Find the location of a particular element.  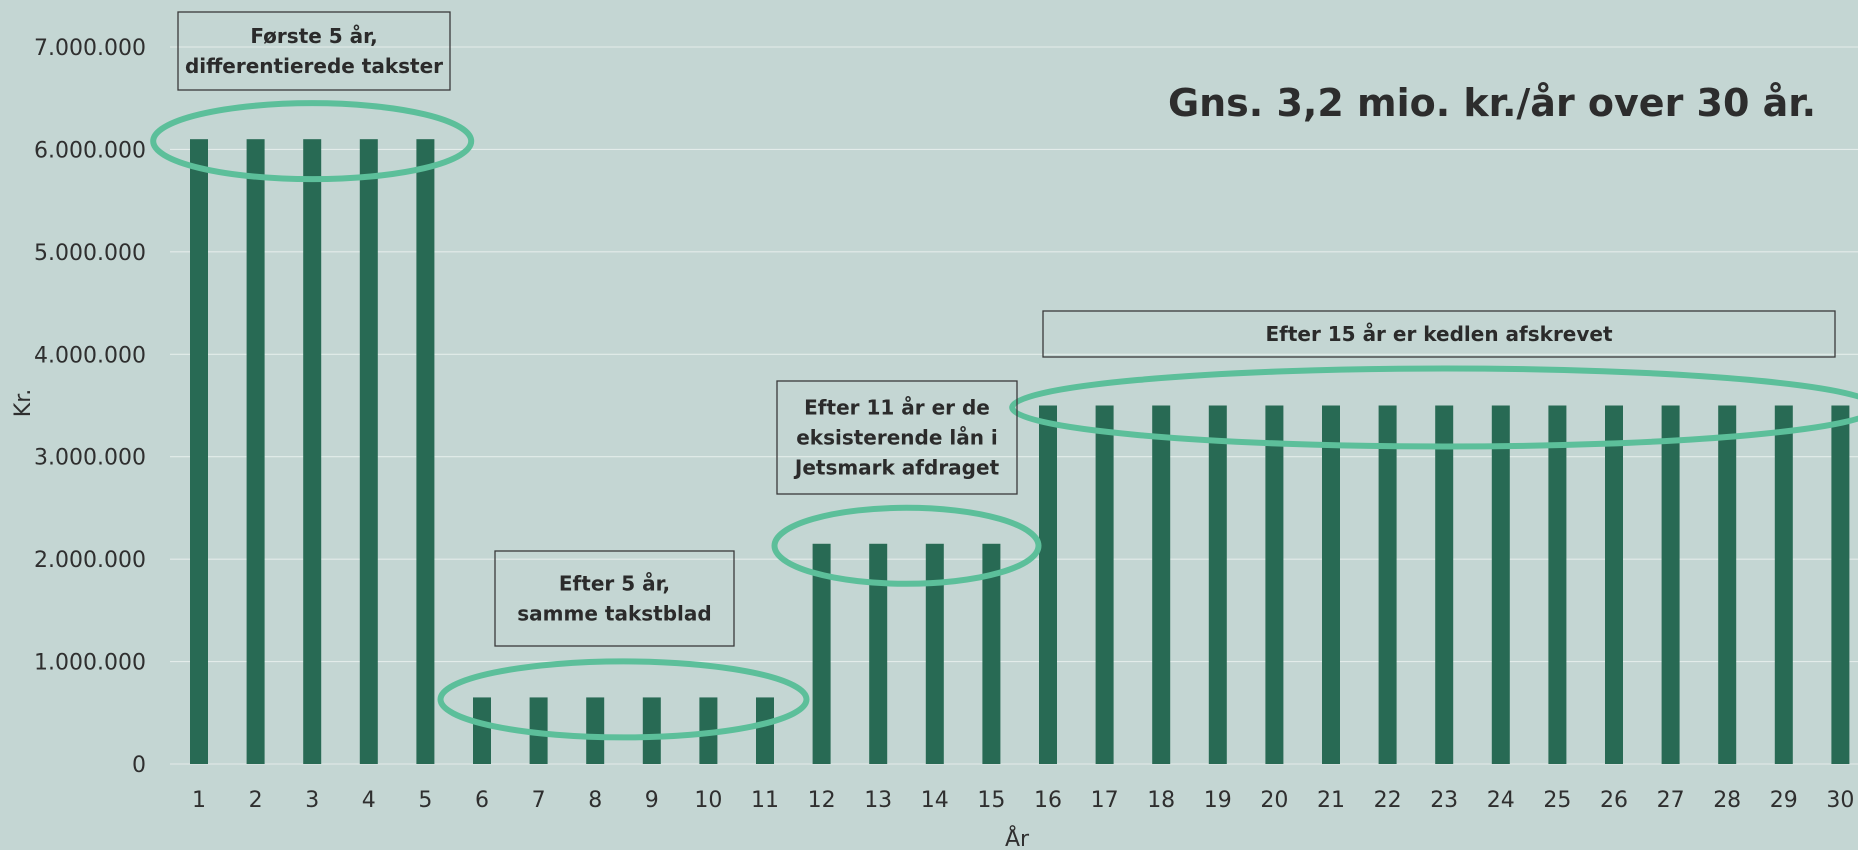

annotation-text: Jetsmark afdraget is located at coordinates (896, 468).